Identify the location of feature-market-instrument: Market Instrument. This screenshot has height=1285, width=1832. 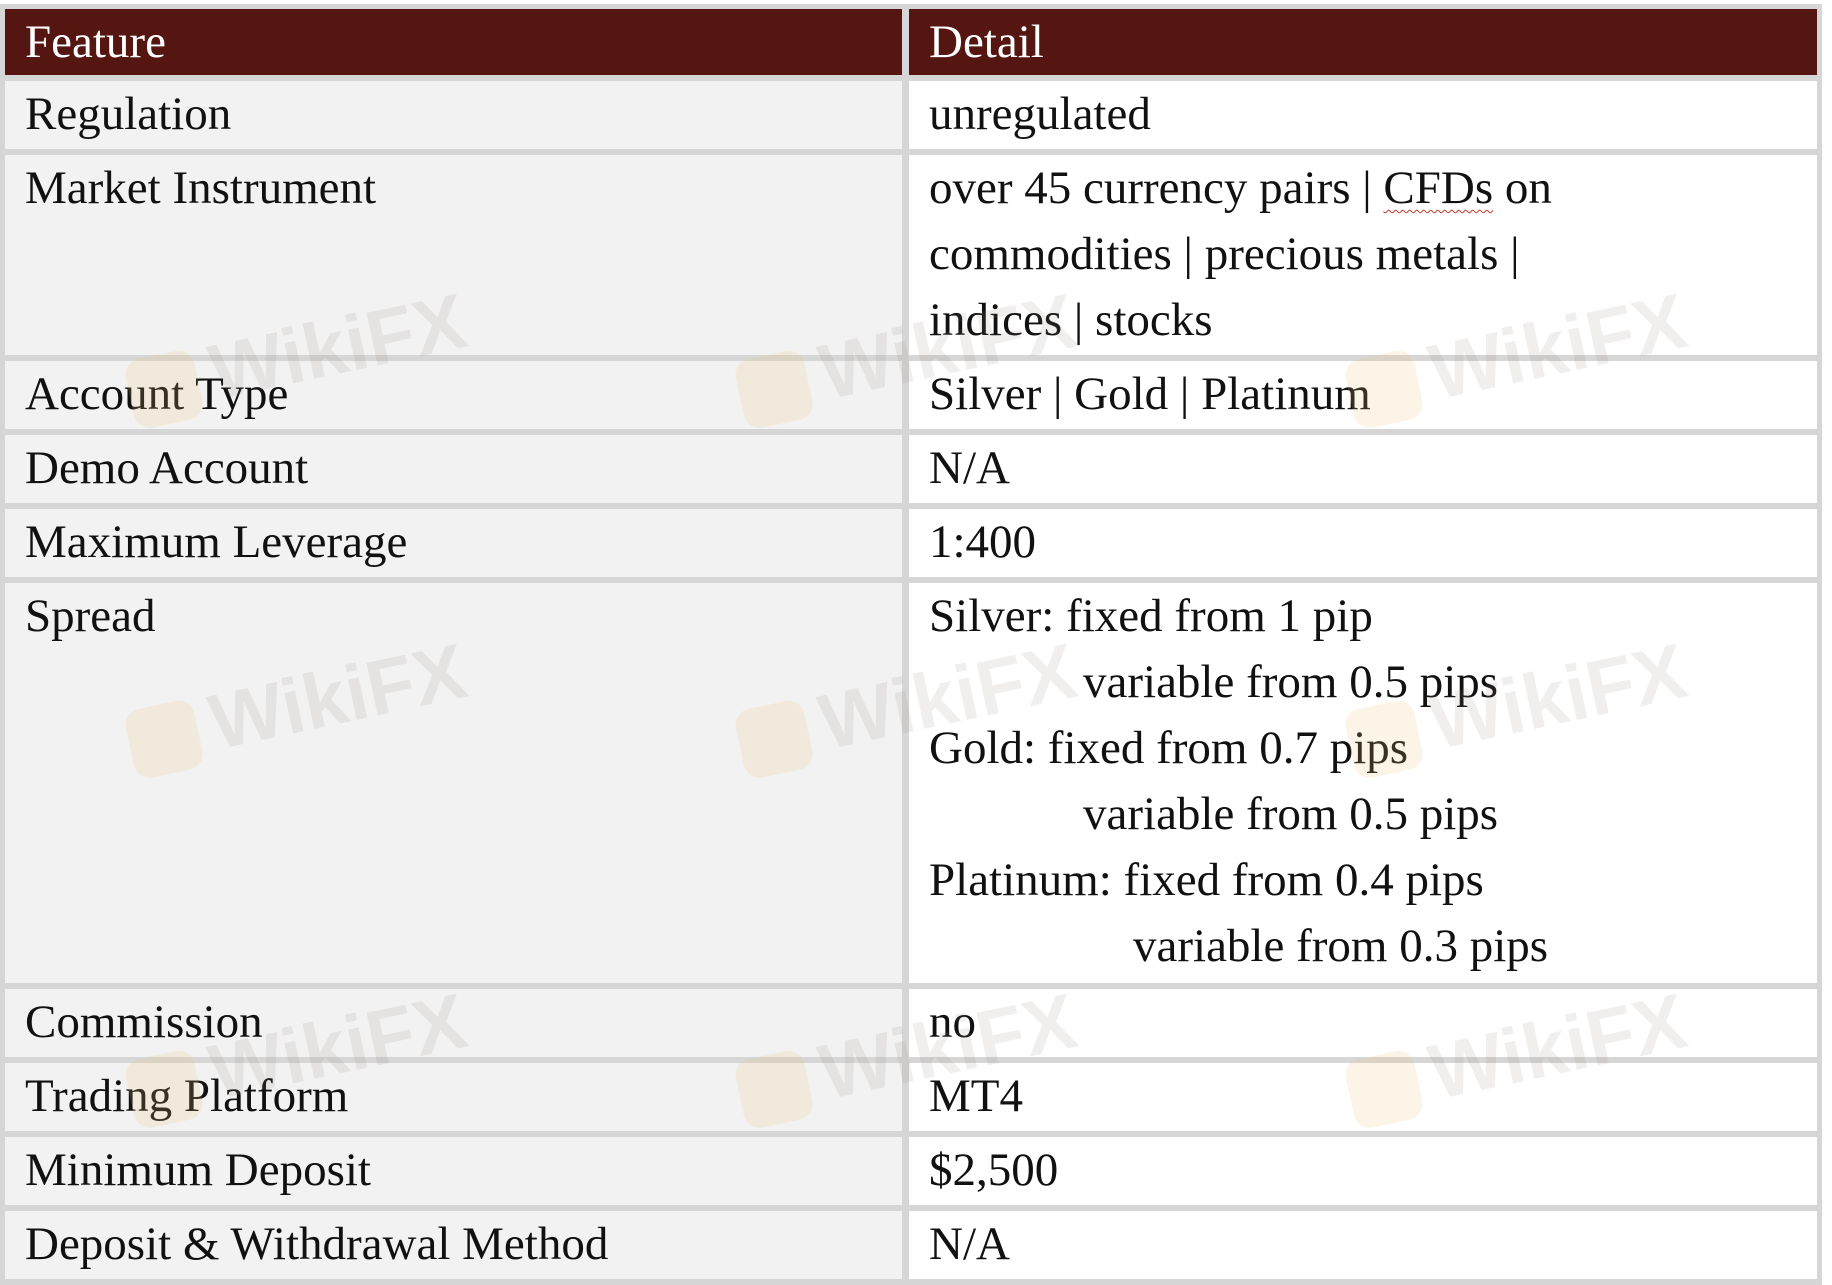
(453, 255).